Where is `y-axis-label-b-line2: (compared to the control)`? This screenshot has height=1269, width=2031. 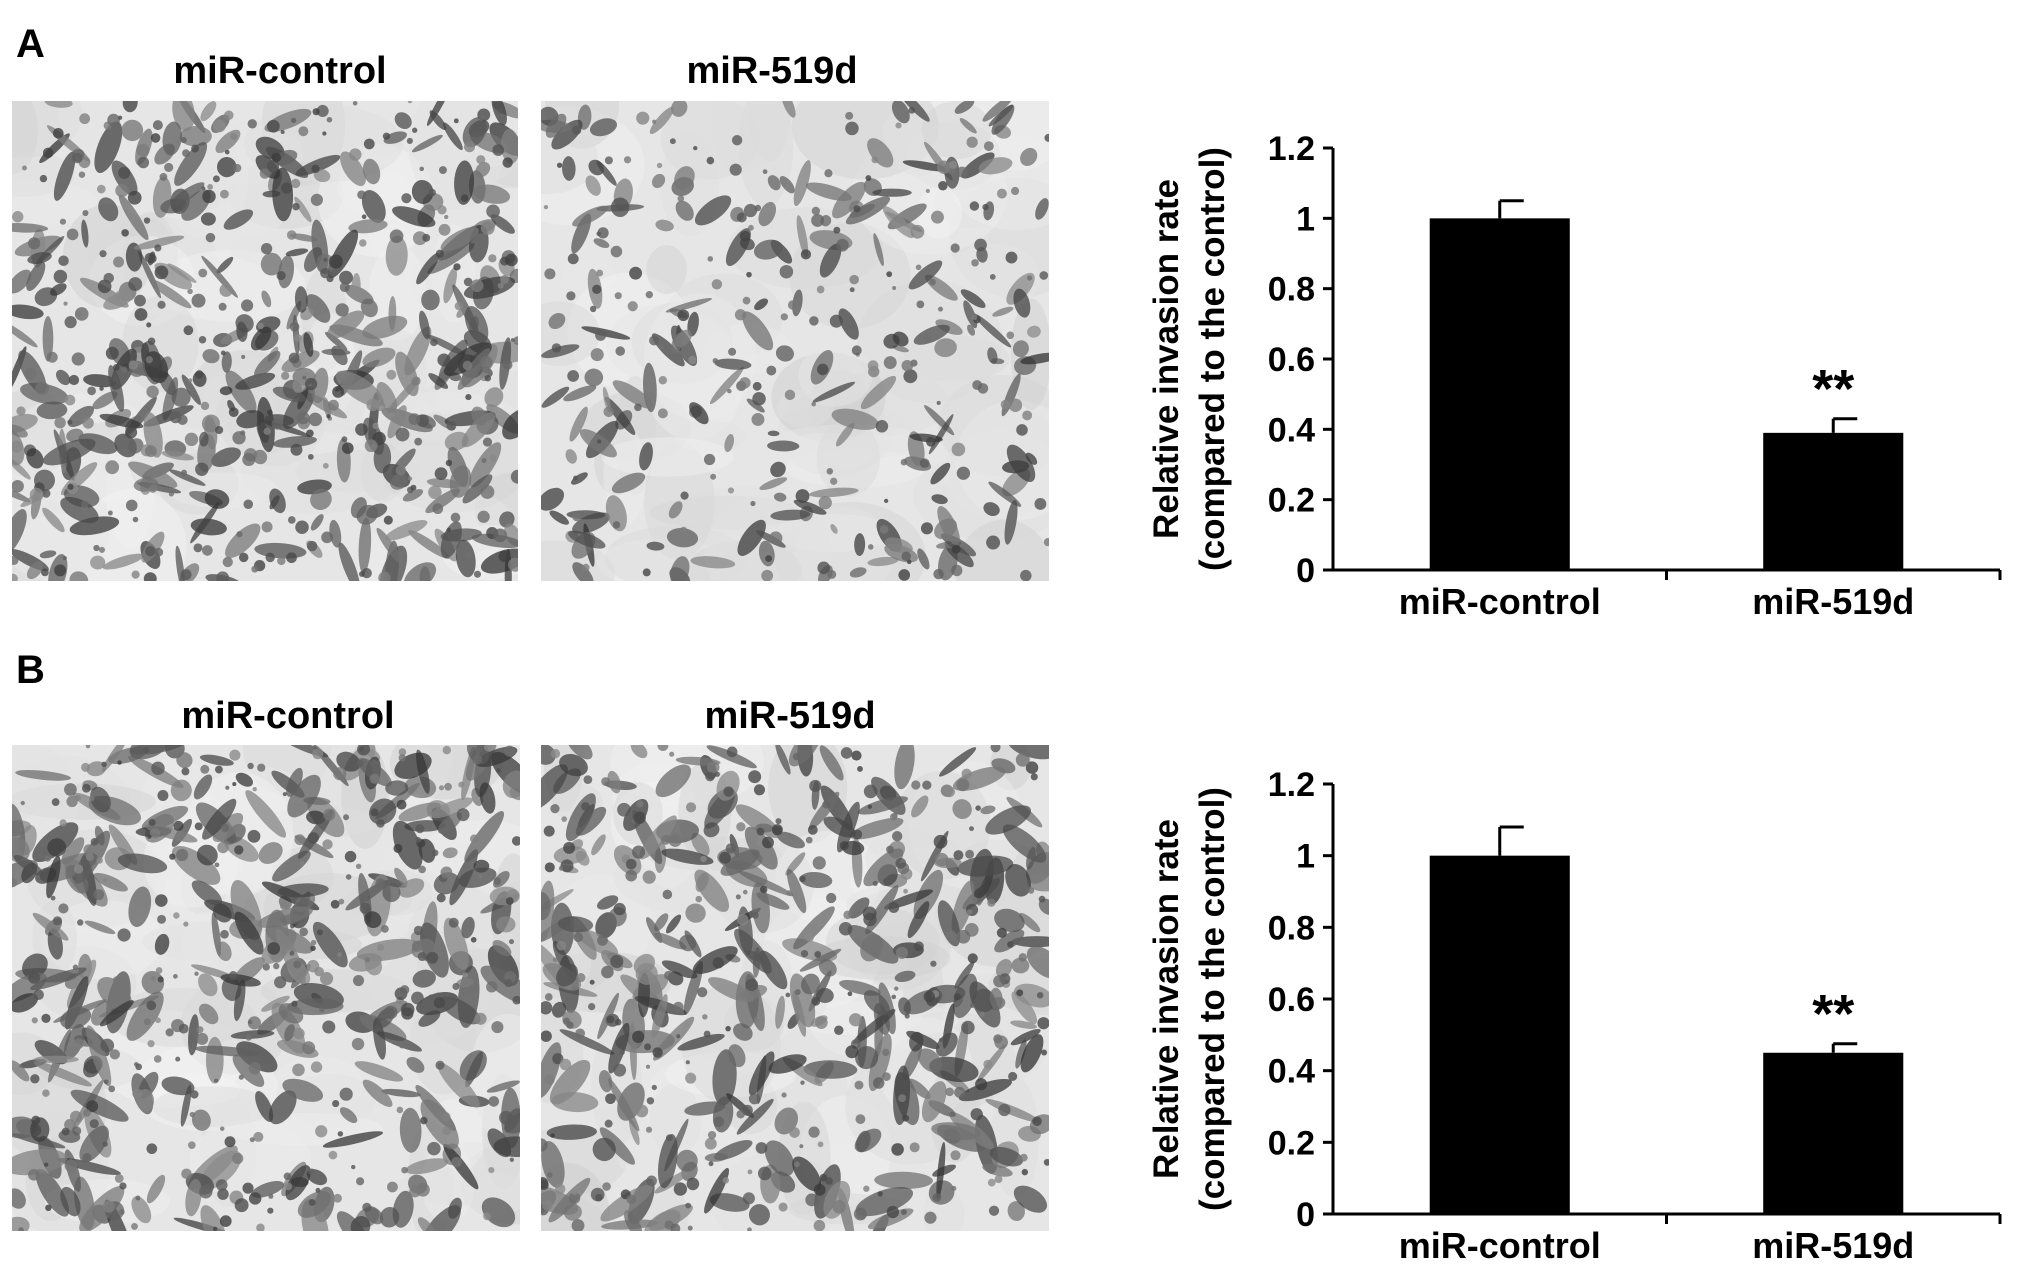 y-axis-label-b-line2: (compared to the control) is located at coordinates (1212, 999).